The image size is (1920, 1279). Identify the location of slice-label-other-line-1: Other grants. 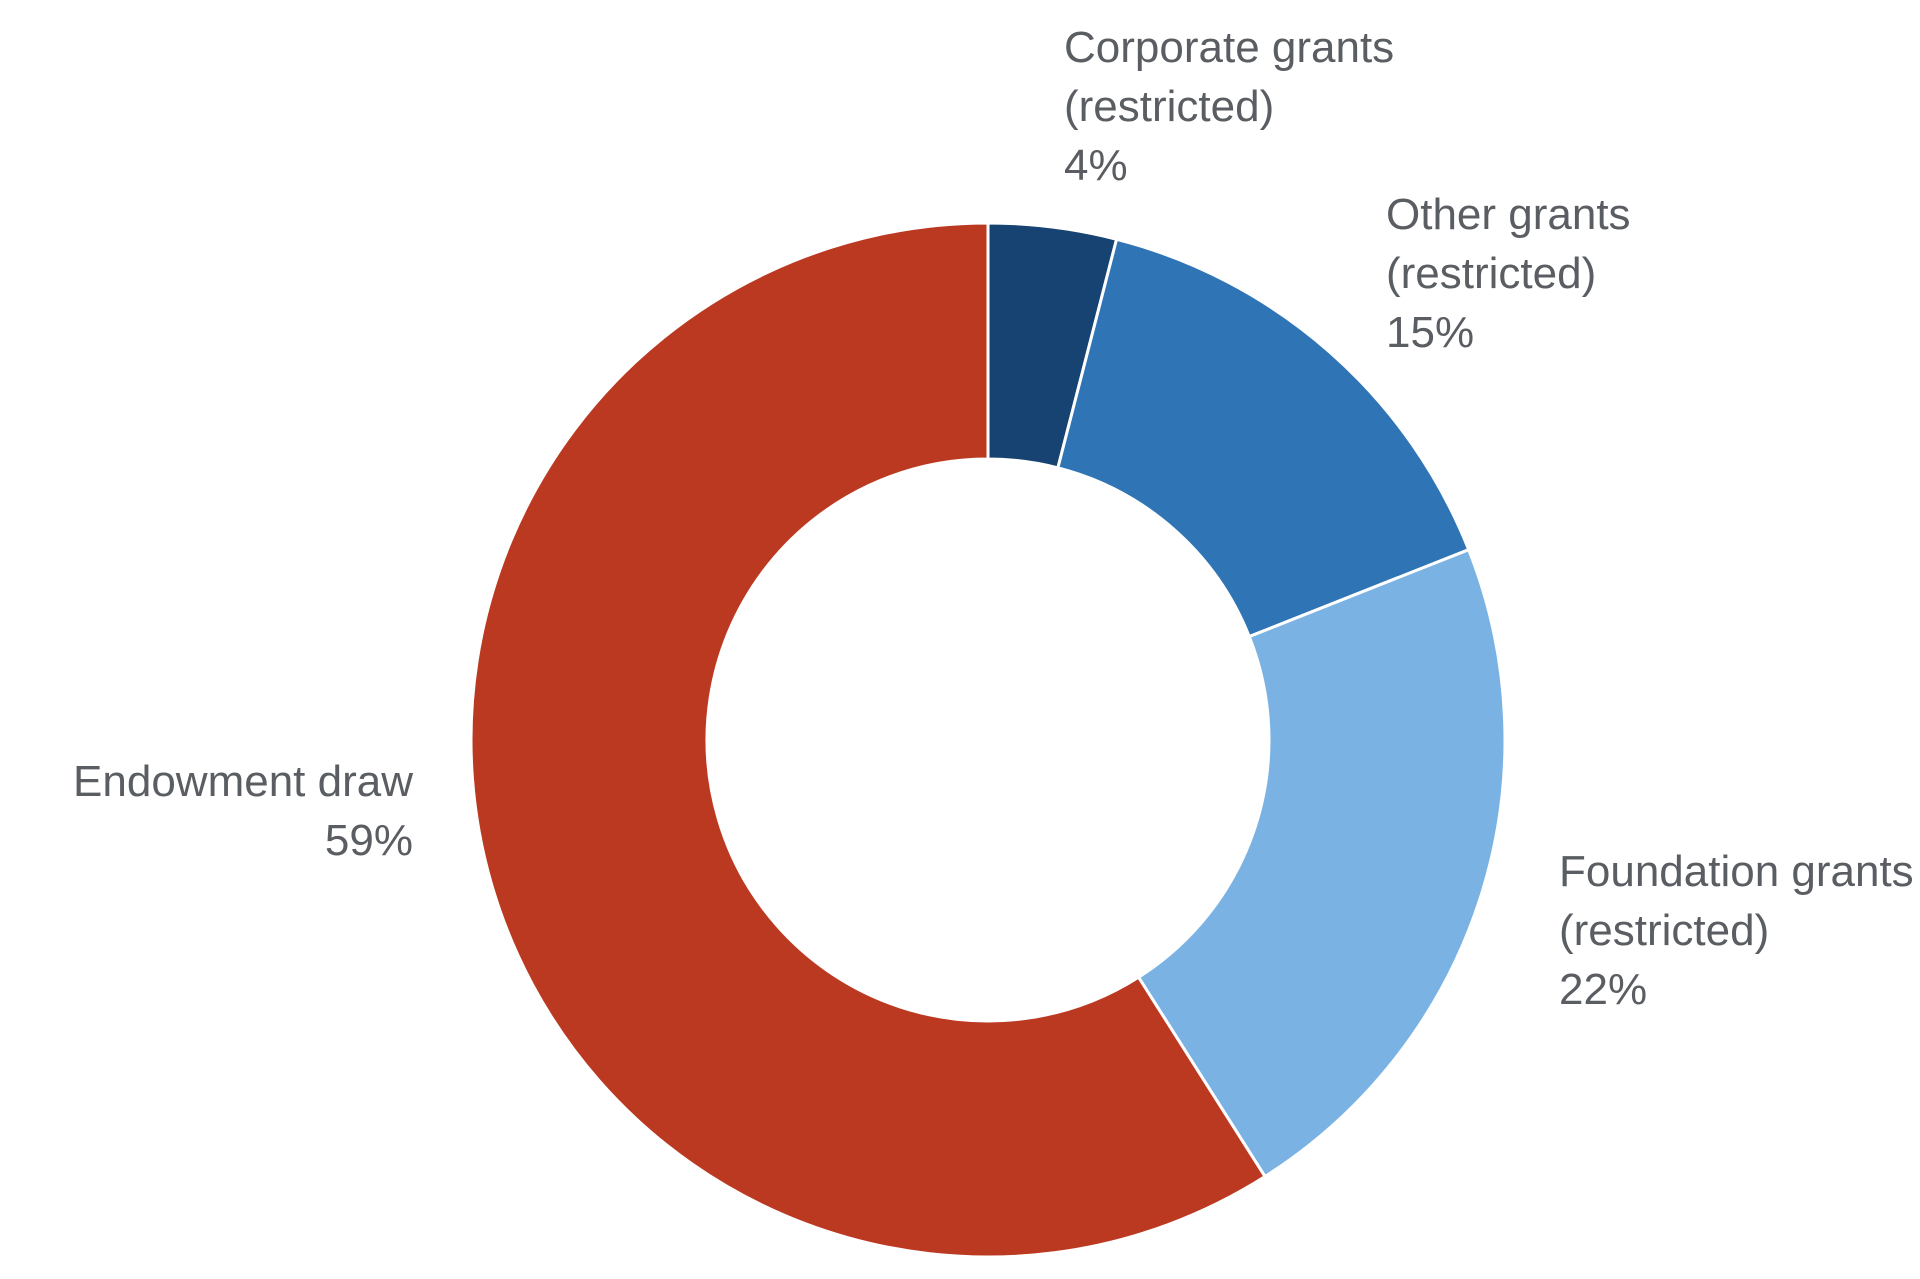
(1508, 214).